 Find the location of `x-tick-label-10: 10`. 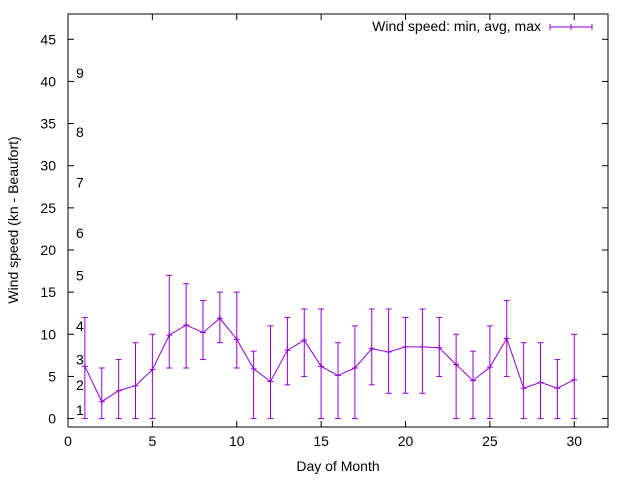

x-tick-label-10: 10 is located at coordinates (237, 441).